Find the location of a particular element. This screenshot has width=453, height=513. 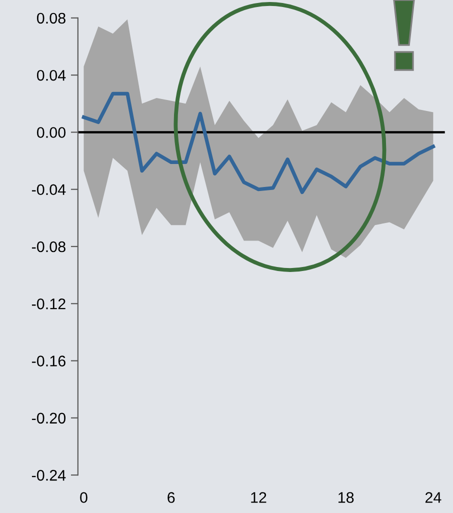

x-tick-label: 24 is located at coordinates (433, 497).